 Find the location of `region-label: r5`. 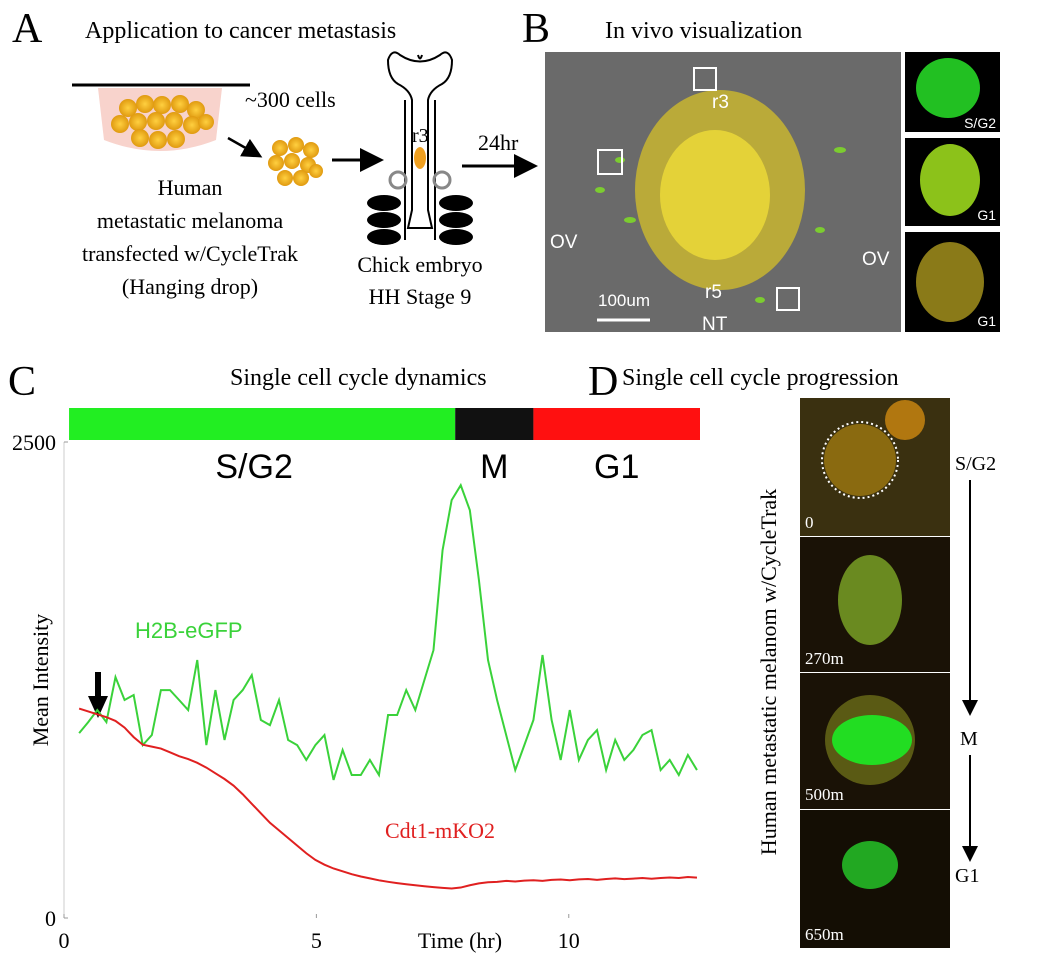

region-label: r5 is located at coordinates (713, 292).